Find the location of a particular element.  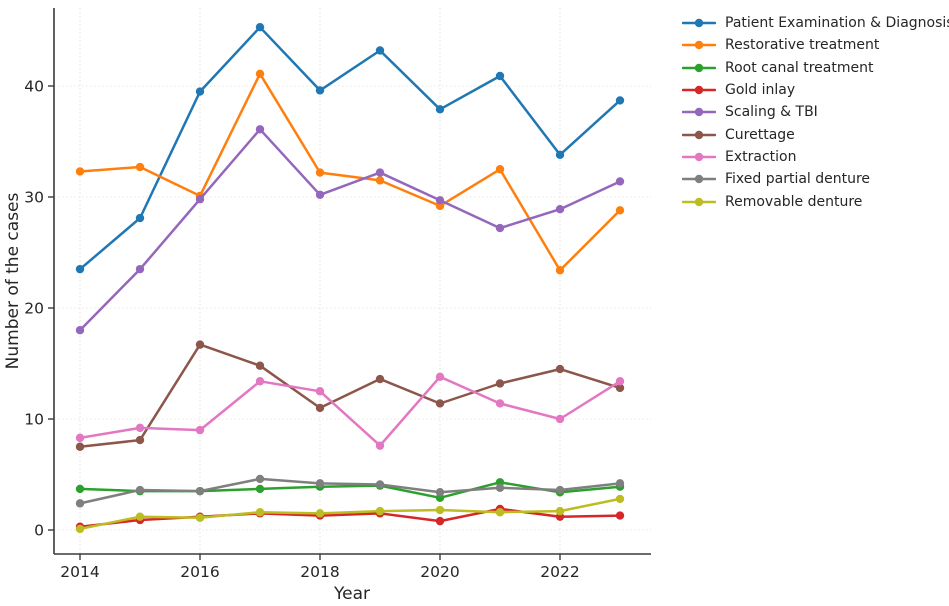

series-line is located at coordinates (350, 411).